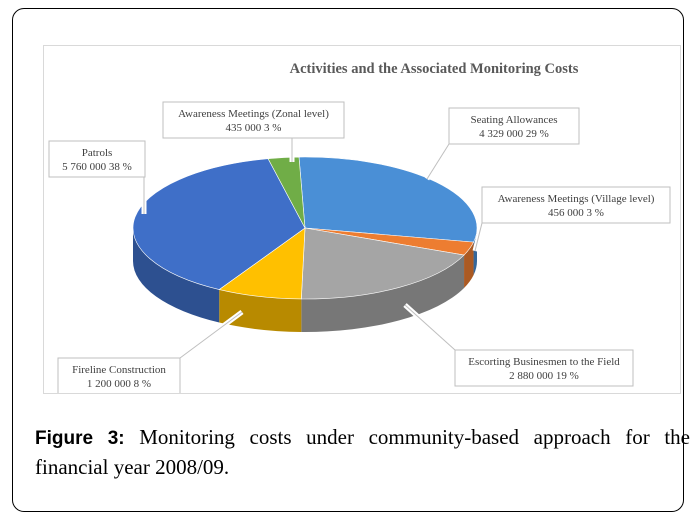 This screenshot has width=693, height=520. What do you see at coordinates (514, 134) in the screenshot?
I see `data-label-value-0: 4 329 000 29 %` at bounding box center [514, 134].